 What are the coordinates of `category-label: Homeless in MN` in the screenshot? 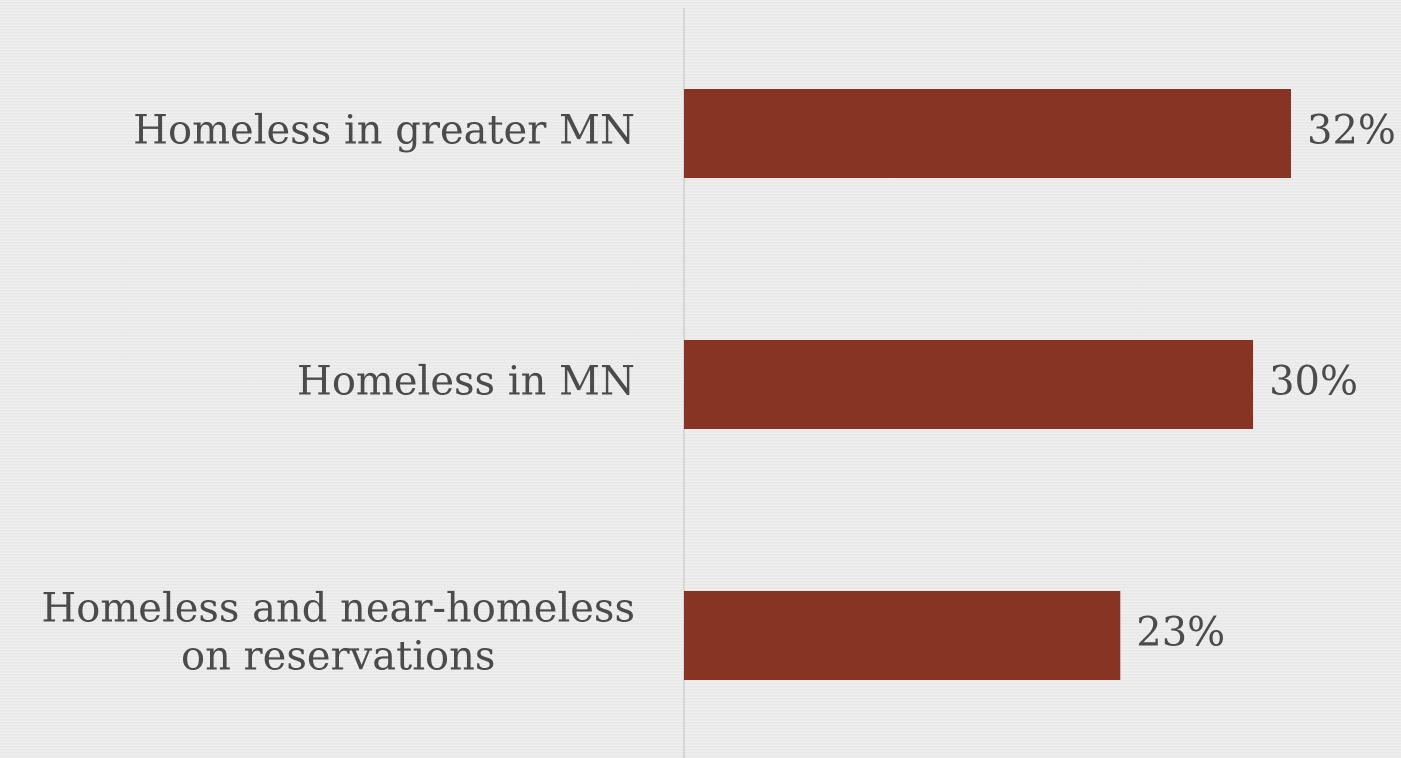 It's located at (466, 382).